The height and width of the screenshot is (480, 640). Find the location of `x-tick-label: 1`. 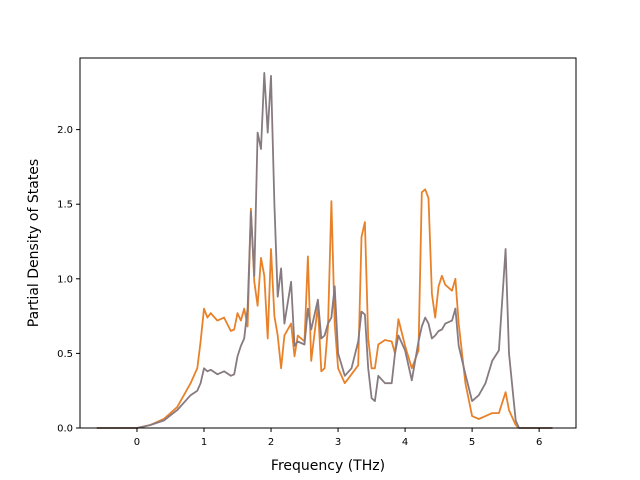

x-tick-label: 1 is located at coordinates (204, 442).